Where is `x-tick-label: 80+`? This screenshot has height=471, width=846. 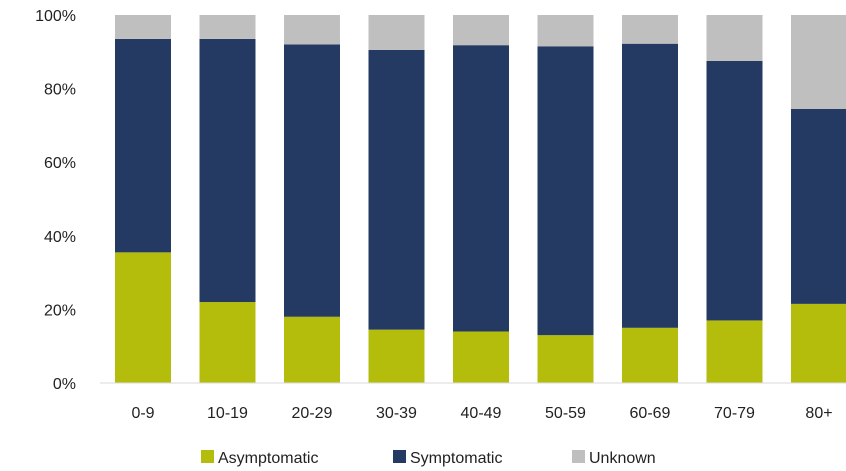 x-tick-label: 80+ is located at coordinates (818, 413).